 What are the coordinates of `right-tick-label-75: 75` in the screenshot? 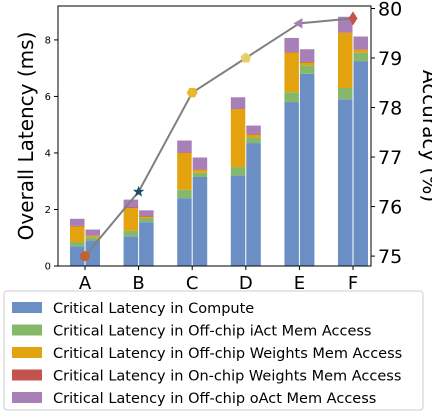 It's located at (390, 257).